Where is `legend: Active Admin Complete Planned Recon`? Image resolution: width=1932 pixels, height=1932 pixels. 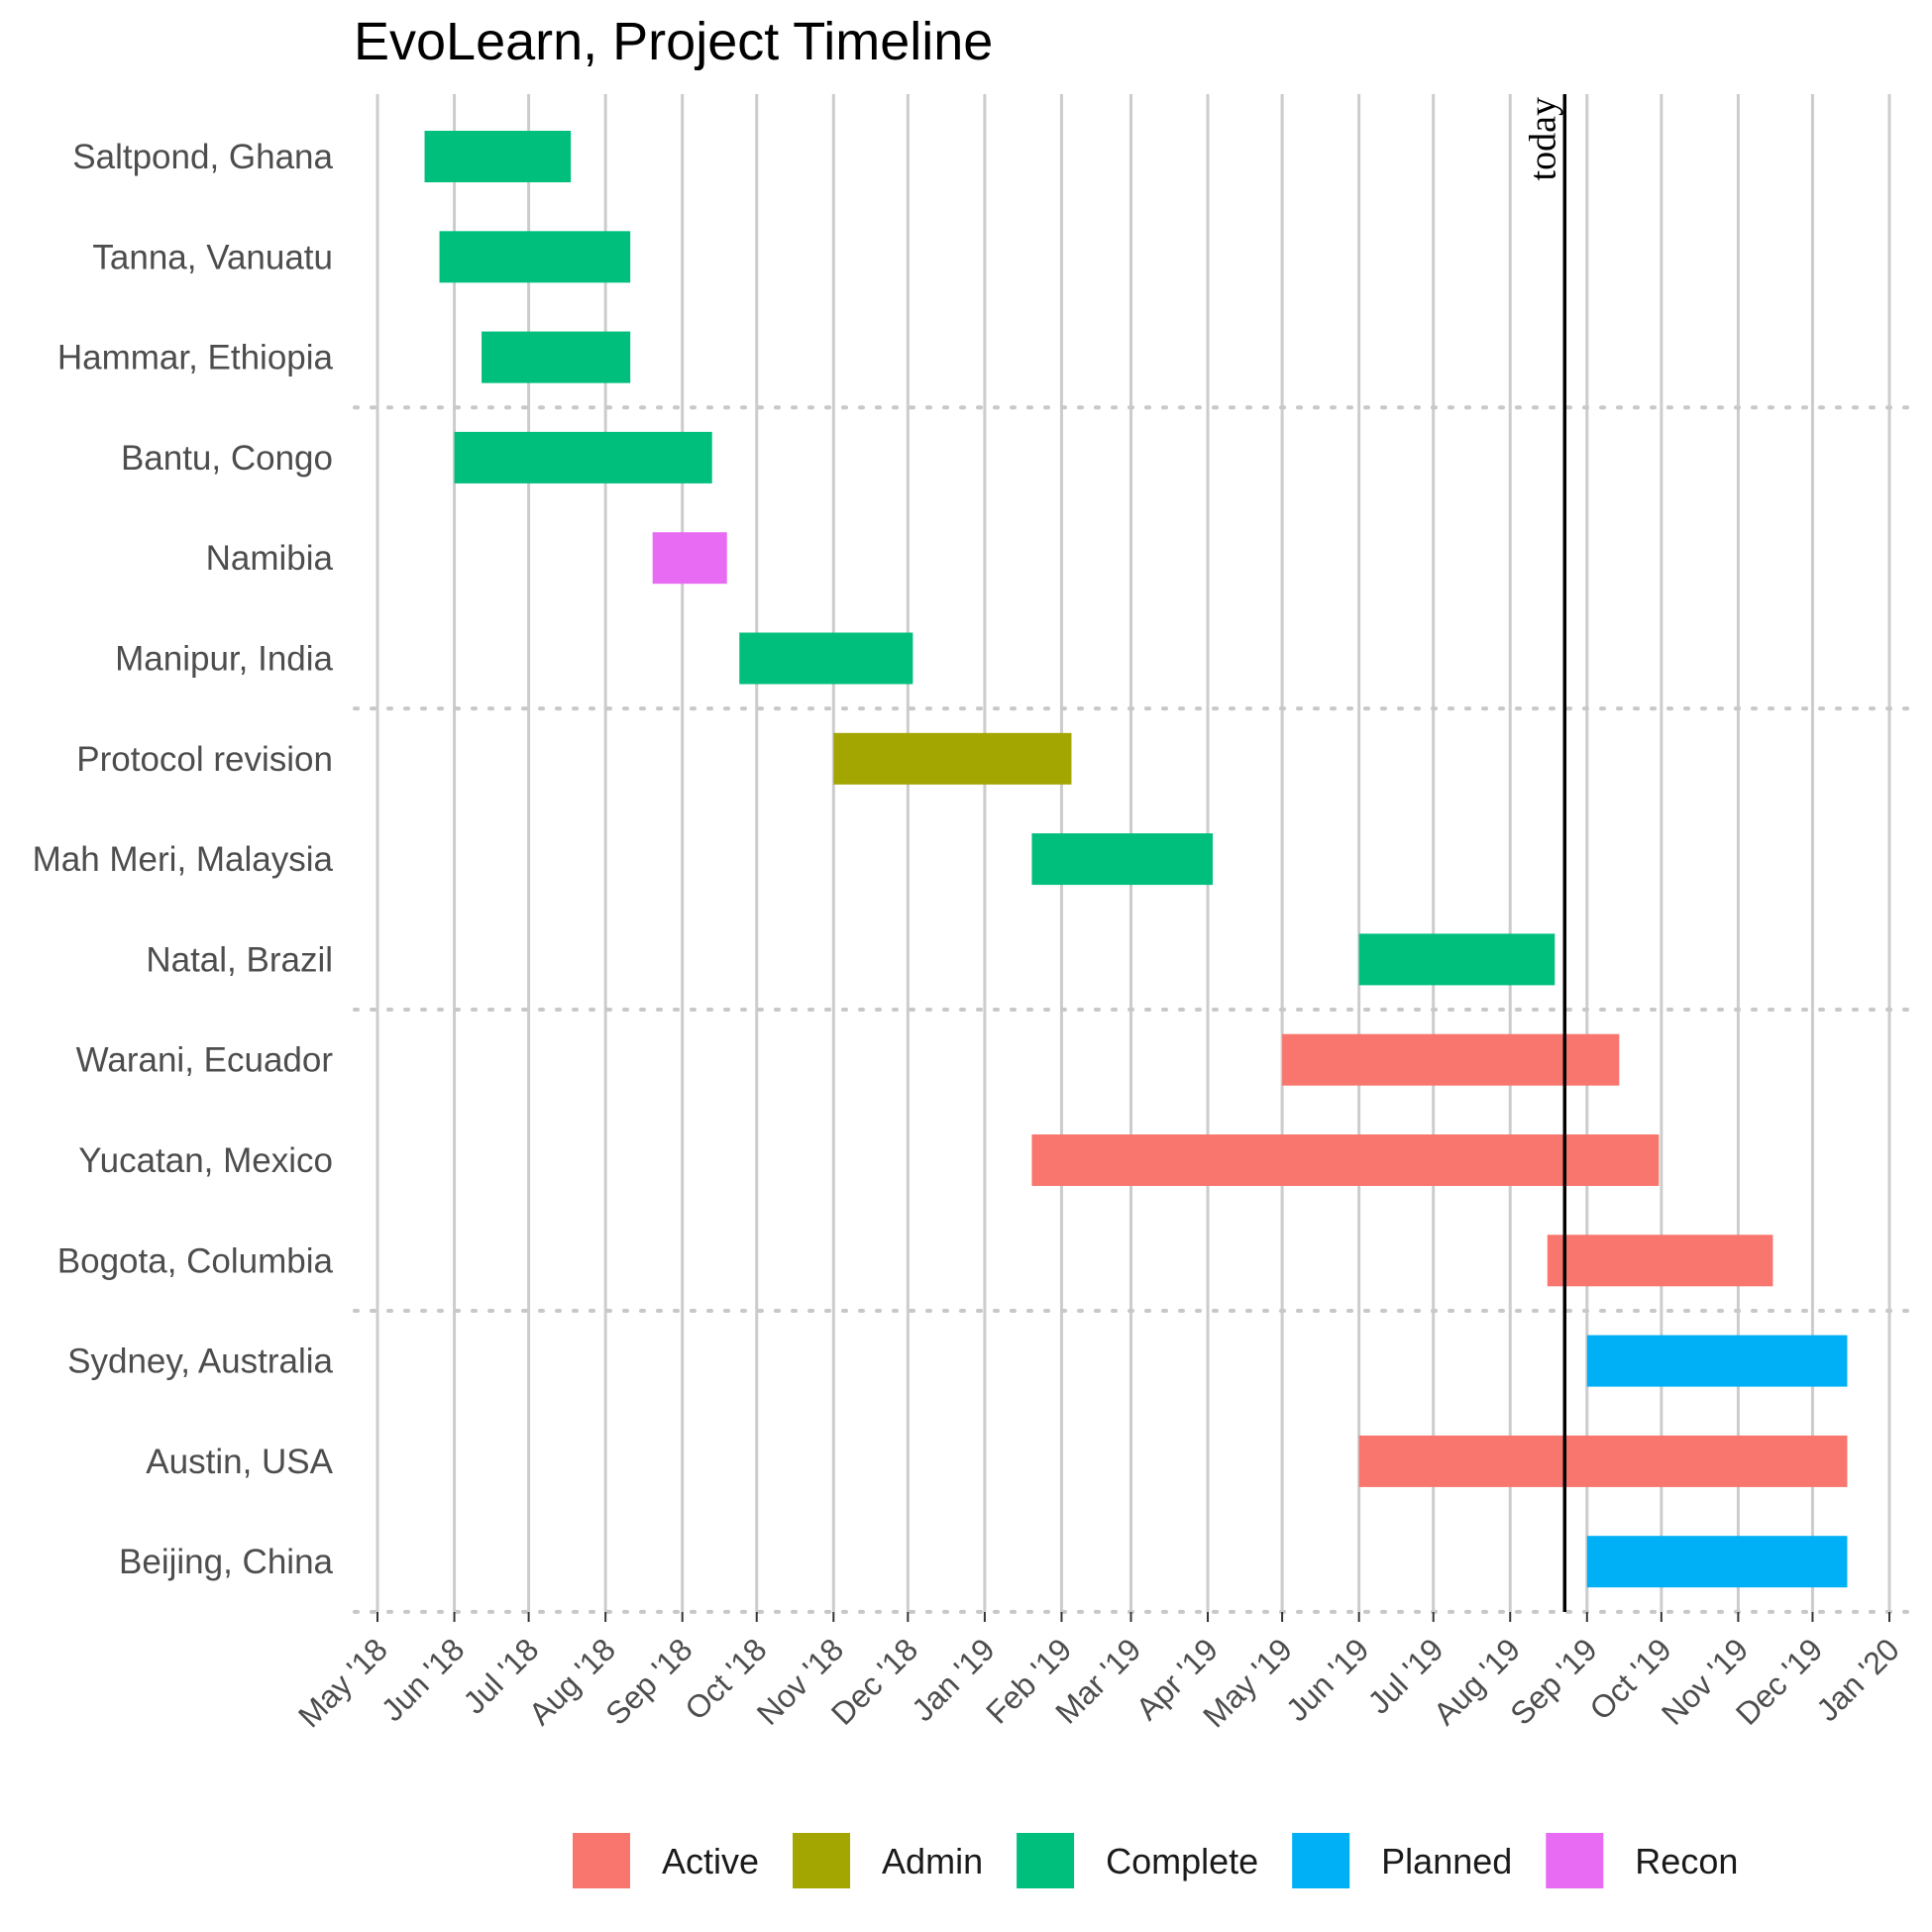 legend: Active Admin Complete Planned Recon is located at coordinates (1155, 1861).